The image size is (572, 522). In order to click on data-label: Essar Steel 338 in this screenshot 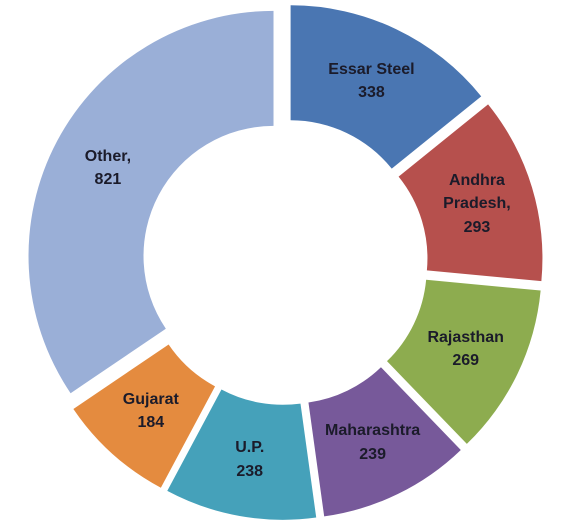, I will do `click(371, 81)`.